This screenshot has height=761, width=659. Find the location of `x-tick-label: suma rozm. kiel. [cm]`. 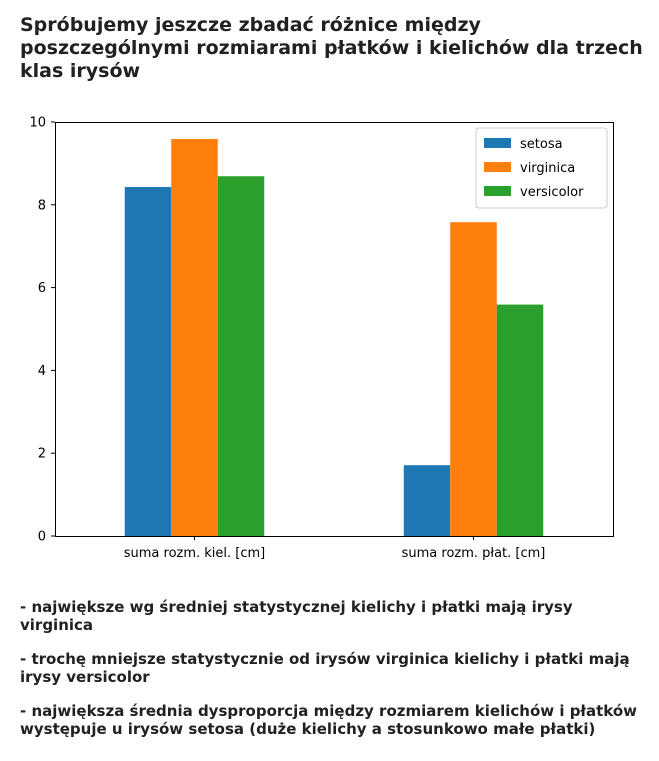

x-tick-label: suma rozm. kiel. [cm] is located at coordinates (195, 553).